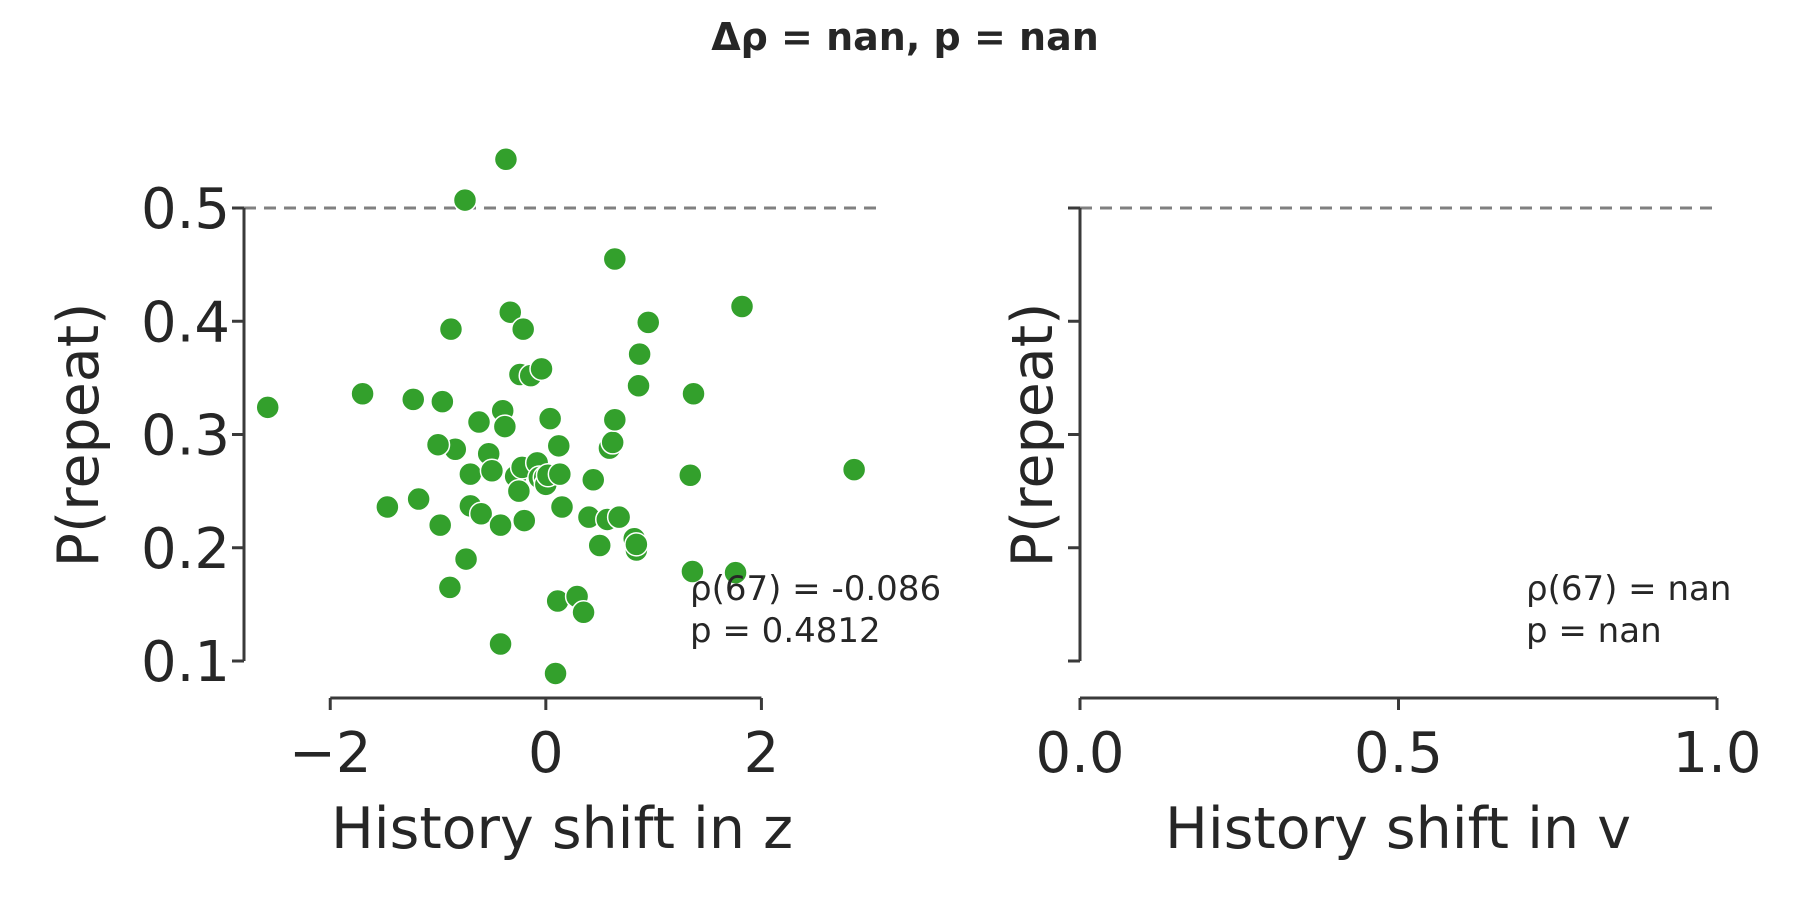 The image size is (1800, 900). Describe the element at coordinates (762, 753) in the screenshot. I see `x-tick-label: 2` at that location.